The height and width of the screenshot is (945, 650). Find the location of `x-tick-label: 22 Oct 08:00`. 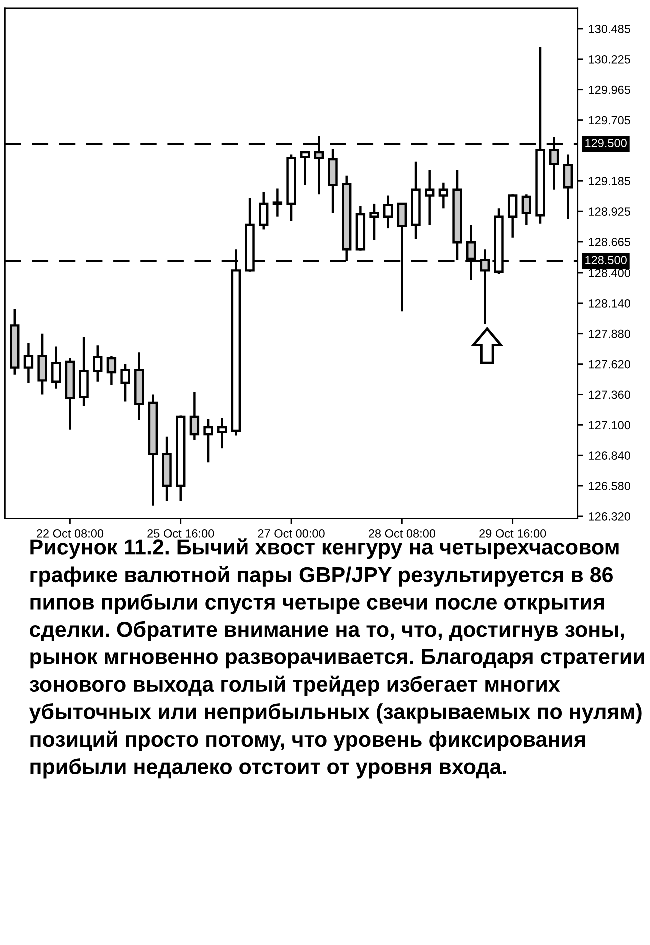

x-tick-label: 22 Oct 08:00 is located at coordinates (70, 534).